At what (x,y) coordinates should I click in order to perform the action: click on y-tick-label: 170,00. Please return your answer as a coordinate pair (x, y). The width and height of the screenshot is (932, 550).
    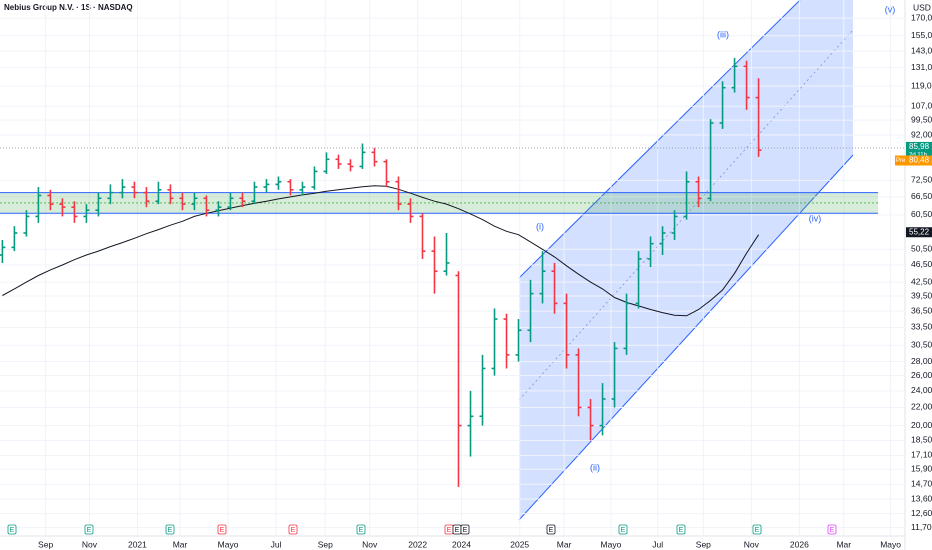
    Looking at the image, I should click on (921, 17).